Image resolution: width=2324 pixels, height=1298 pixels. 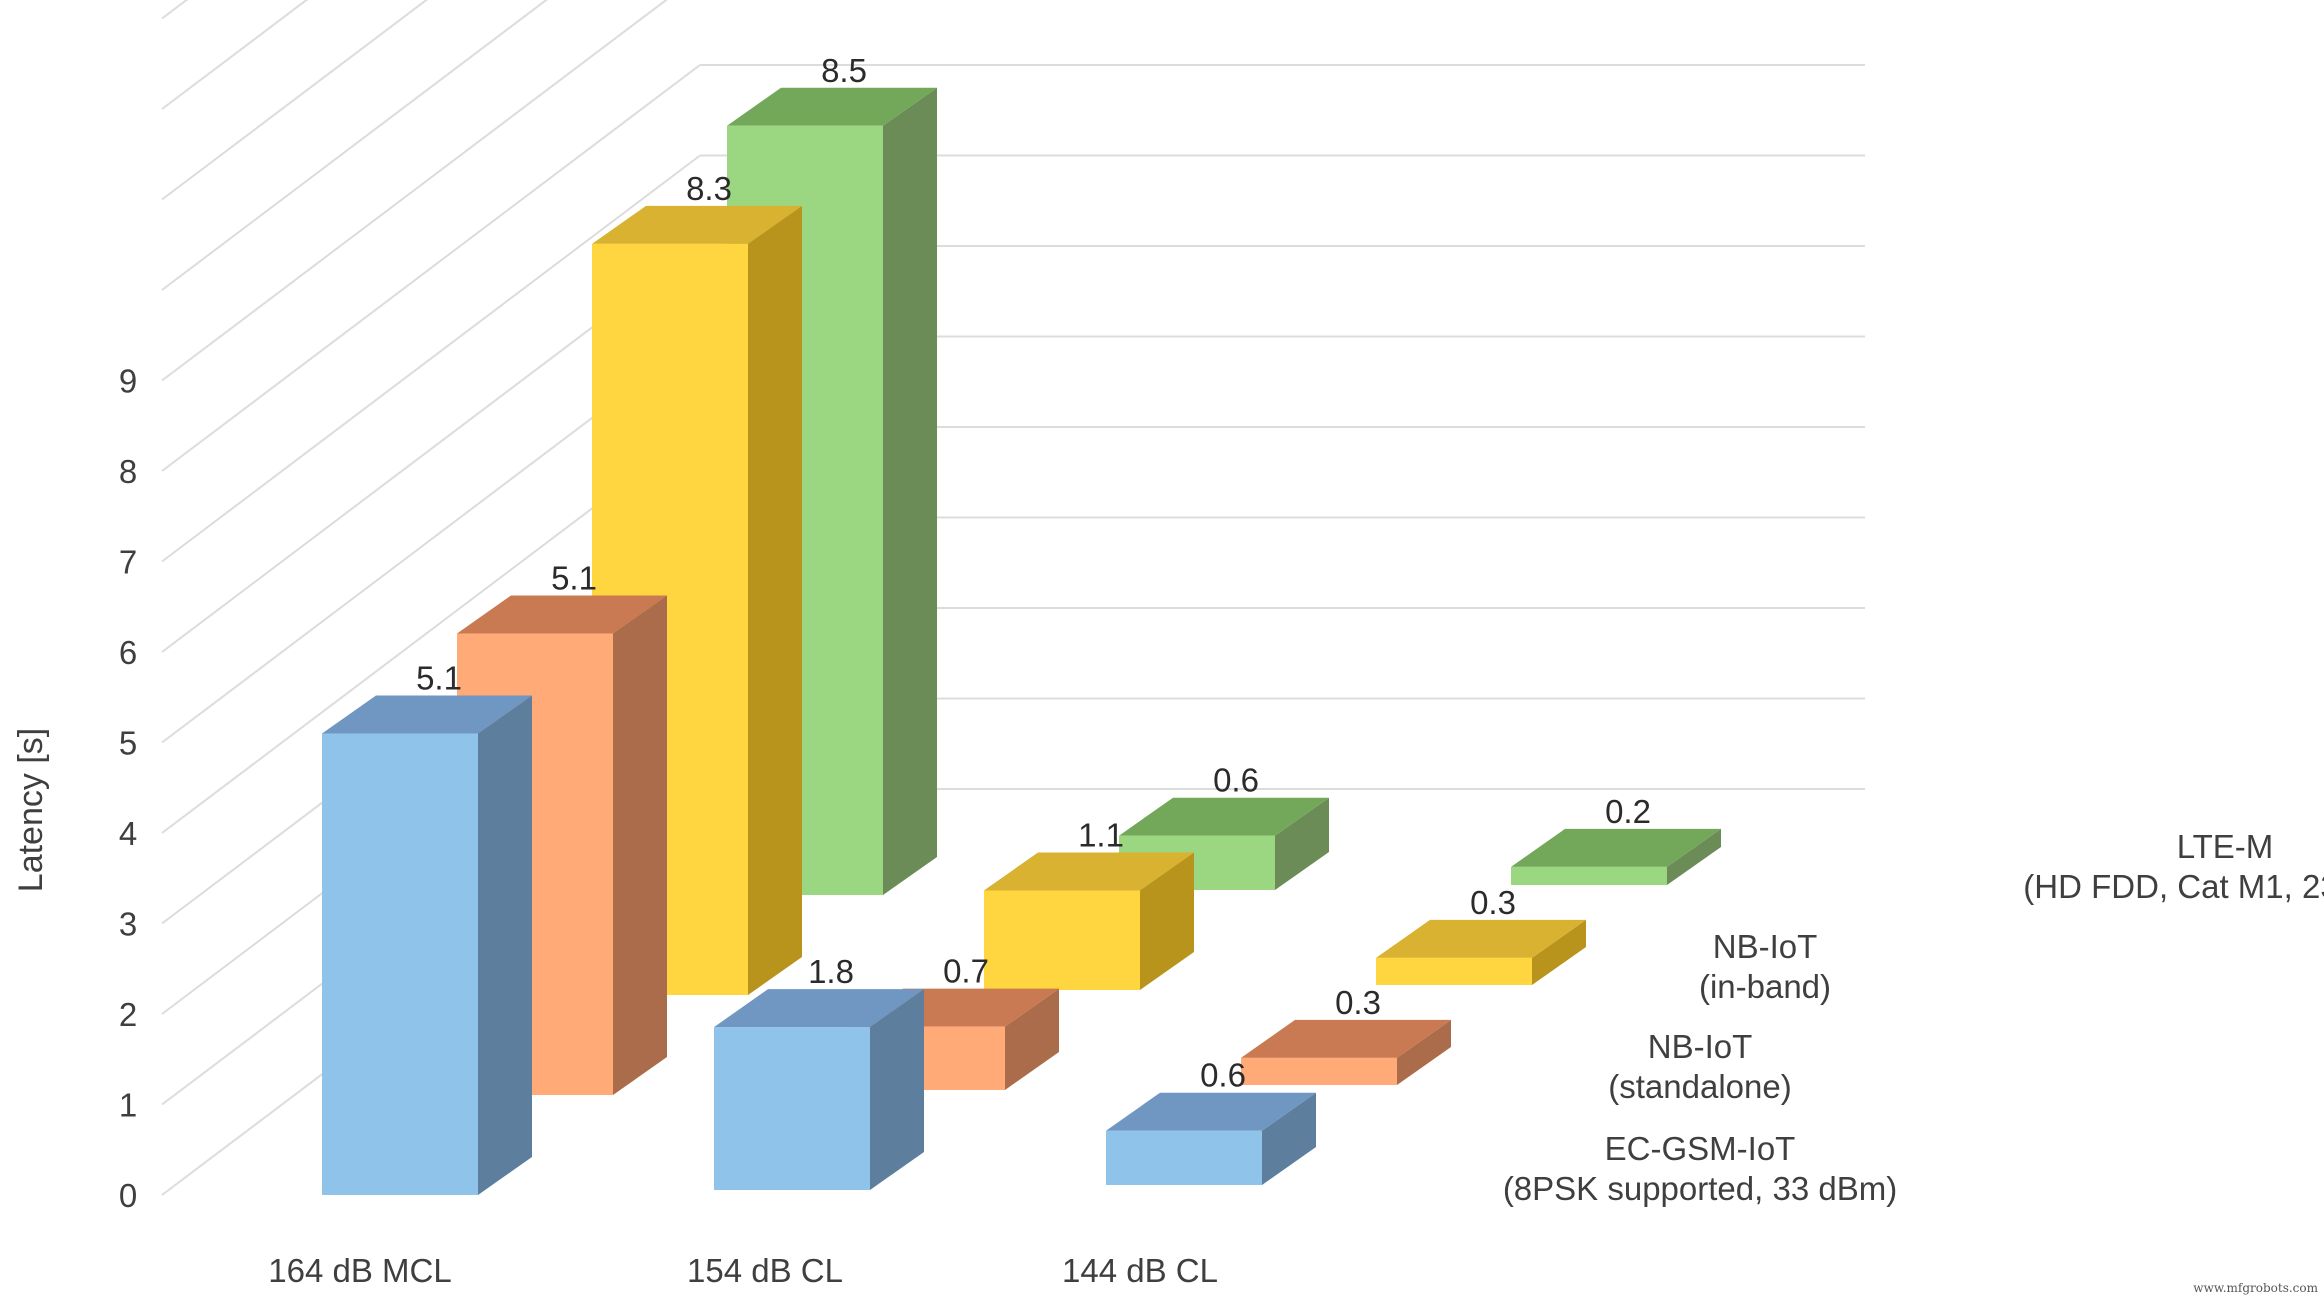 What do you see at coordinates (128, 1105) in the screenshot?
I see `y-tick-label: 1` at bounding box center [128, 1105].